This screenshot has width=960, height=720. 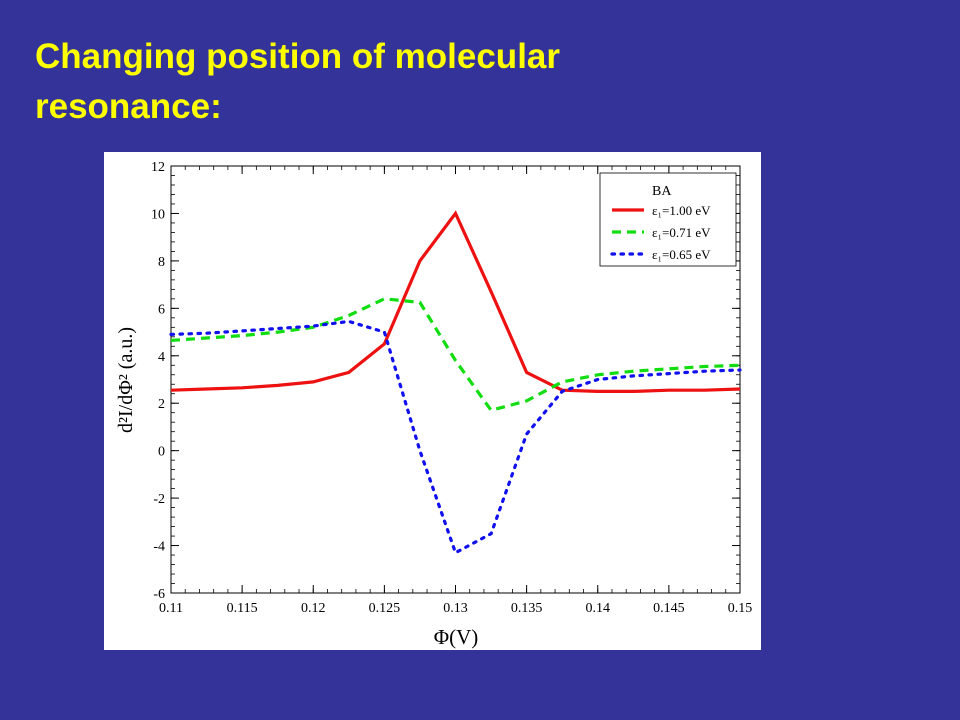 I want to click on y-tick-label: -2, so click(x=159, y=499).